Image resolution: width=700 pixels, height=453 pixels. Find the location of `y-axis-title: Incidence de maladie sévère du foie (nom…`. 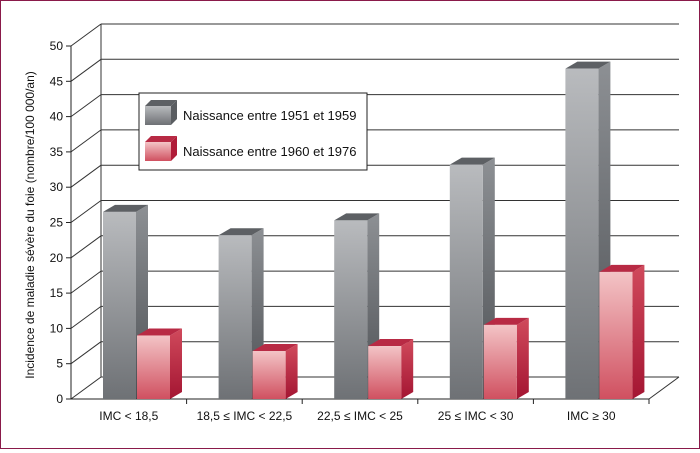

y-axis-title: Incidence de maladie sévère du foie (nom… is located at coordinates (30, 225).